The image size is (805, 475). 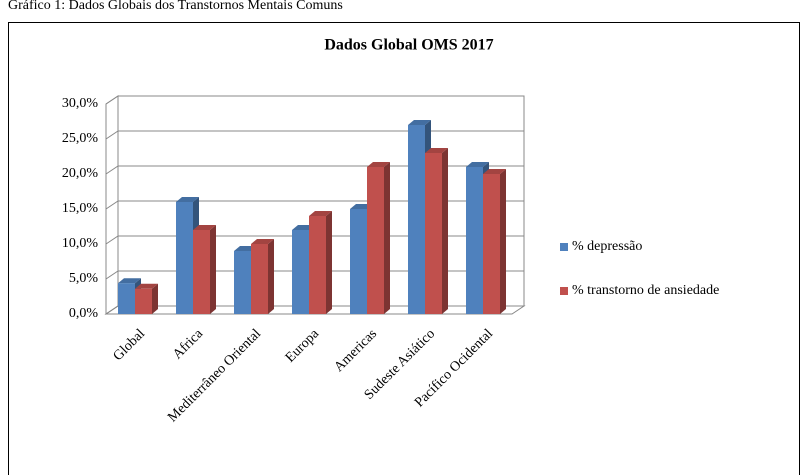 I want to click on y-tick-label: 30,0%, so click(x=80, y=103).